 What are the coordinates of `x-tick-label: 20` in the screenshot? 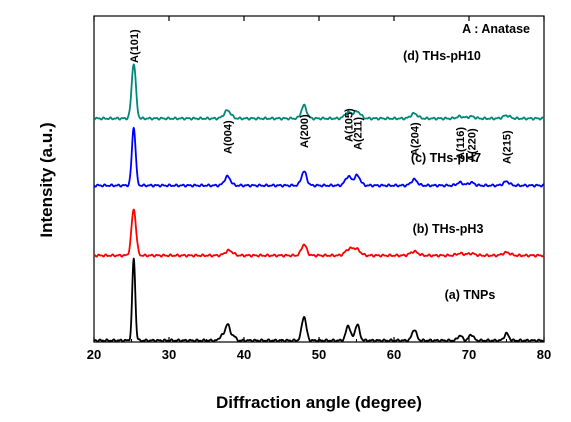 It's located at (94, 354).